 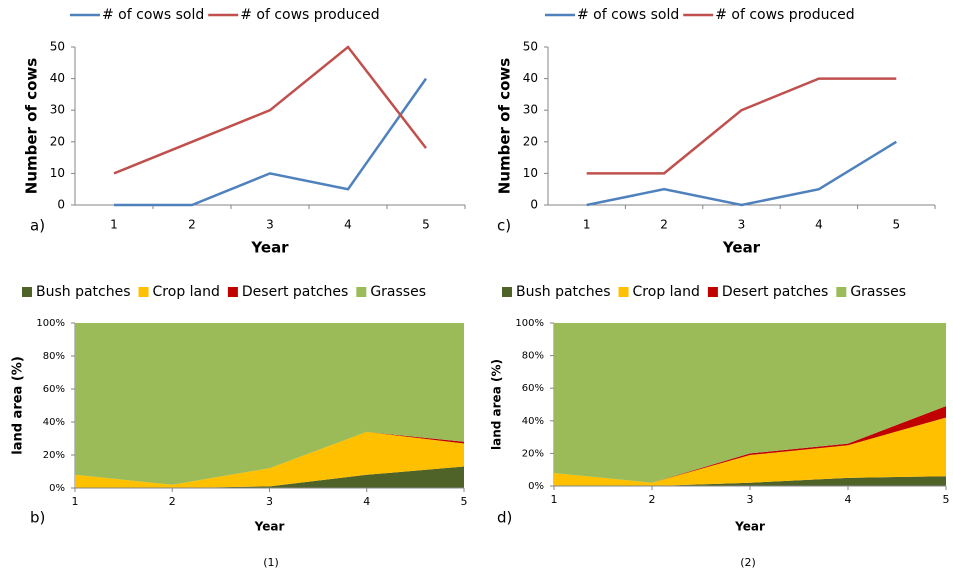 I want to click on figure-caption: (2), so click(x=748, y=562).